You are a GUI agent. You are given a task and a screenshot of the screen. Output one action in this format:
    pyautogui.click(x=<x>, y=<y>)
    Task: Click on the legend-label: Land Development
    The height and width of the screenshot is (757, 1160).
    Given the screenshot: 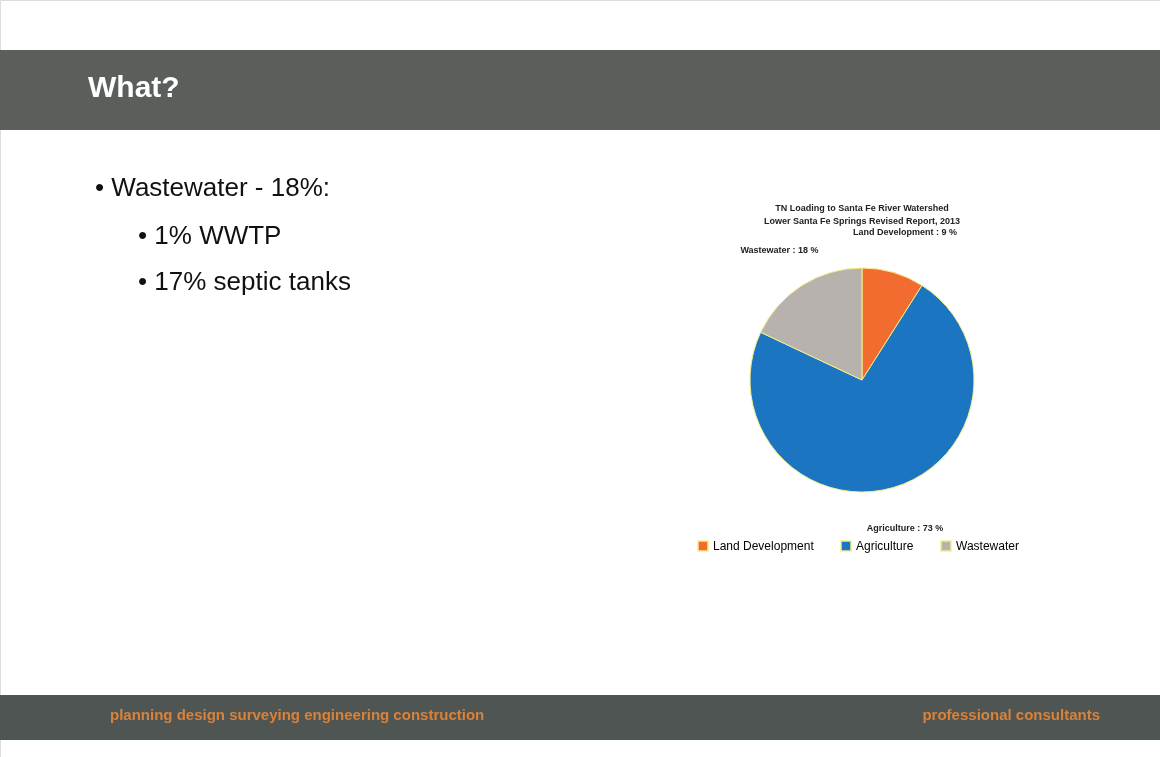 What is the action you would take?
    pyautogui.click(x=764, y=546)
    